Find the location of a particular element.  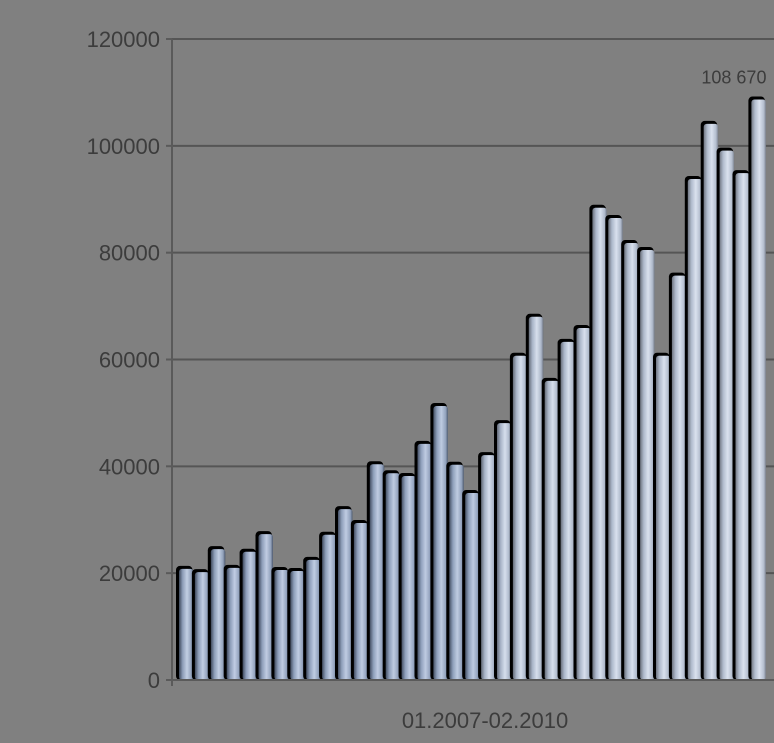

data-label: 108 670 is located at coordinates (733, 78).